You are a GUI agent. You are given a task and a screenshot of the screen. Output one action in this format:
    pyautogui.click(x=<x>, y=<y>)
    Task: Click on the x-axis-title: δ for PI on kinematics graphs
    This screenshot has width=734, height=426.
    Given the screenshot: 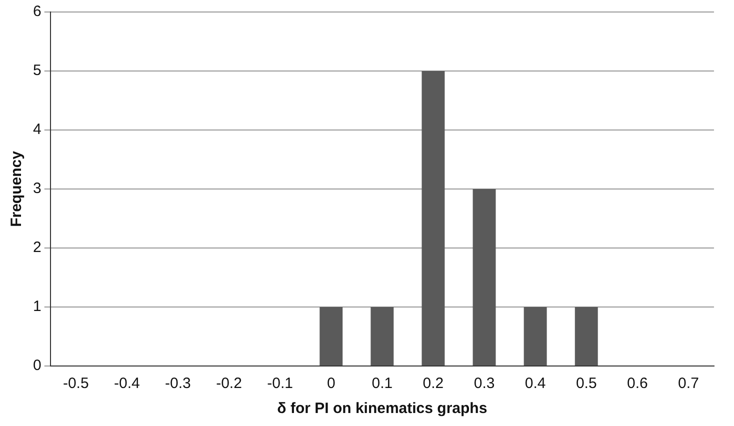 What is the action you would take?
    pyautogui.click(x=382, y=409)
    